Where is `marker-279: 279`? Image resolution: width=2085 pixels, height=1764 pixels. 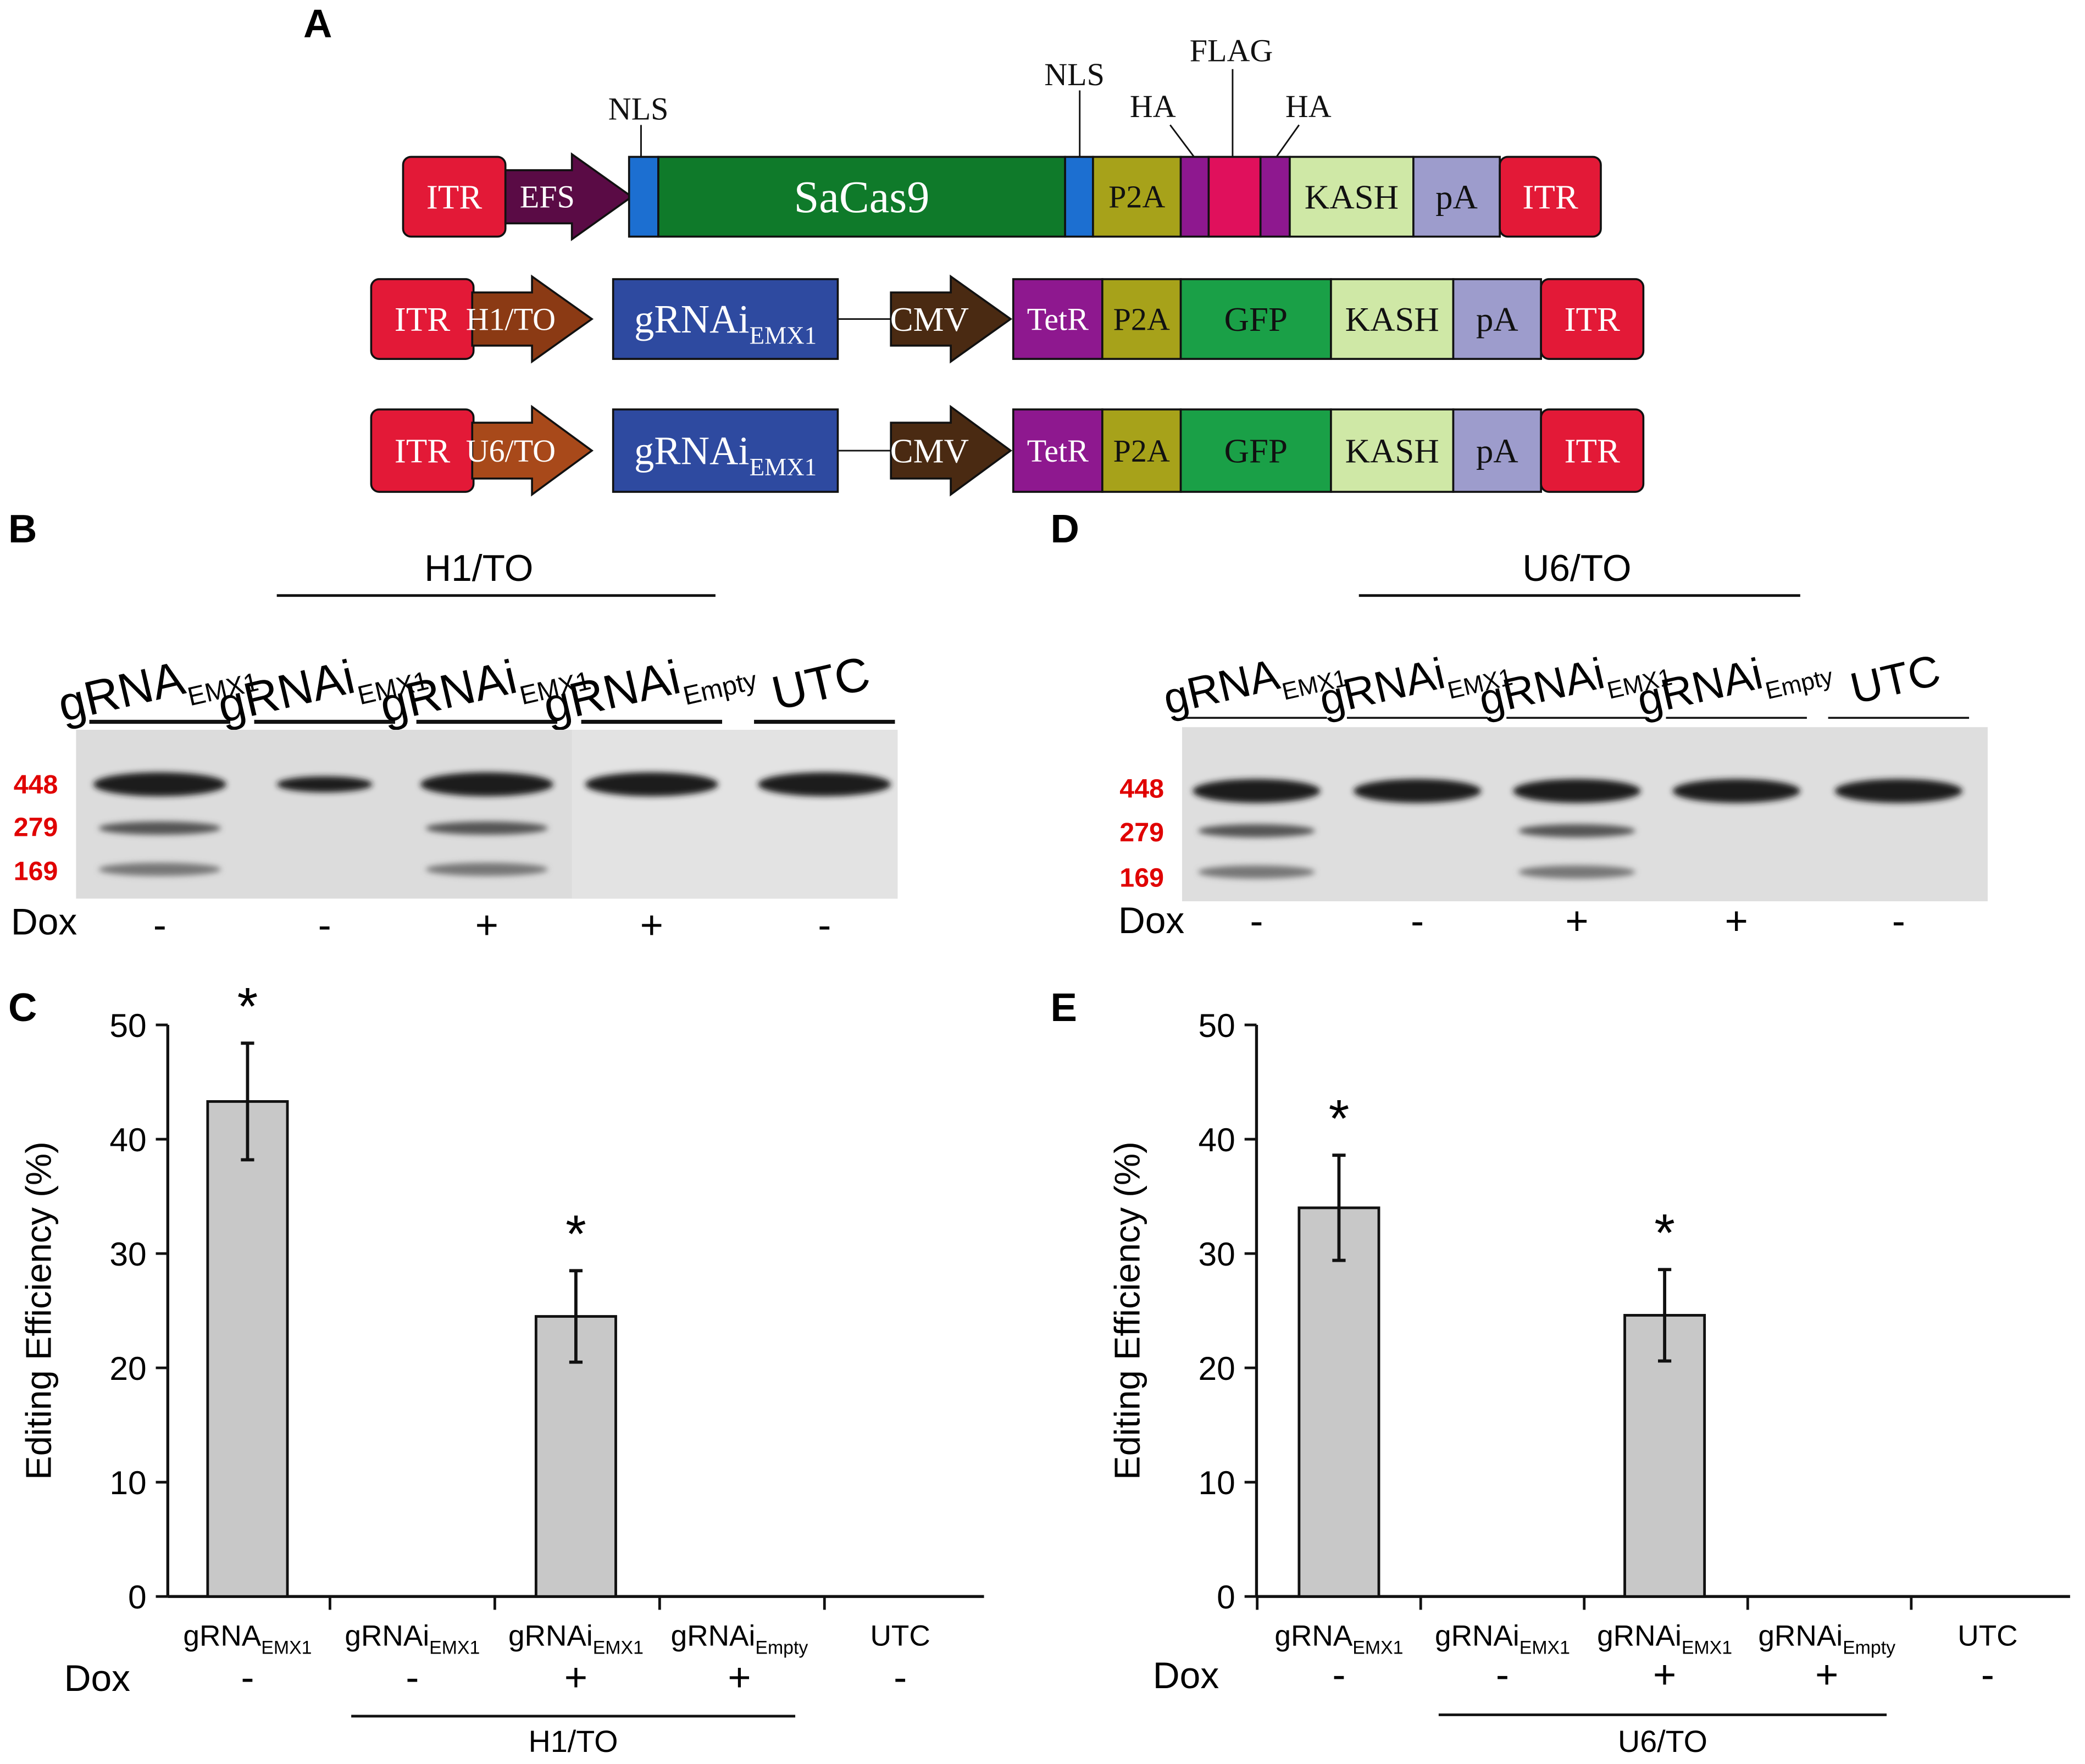 marker-279: 279 is located at coordinates (1141, 832).